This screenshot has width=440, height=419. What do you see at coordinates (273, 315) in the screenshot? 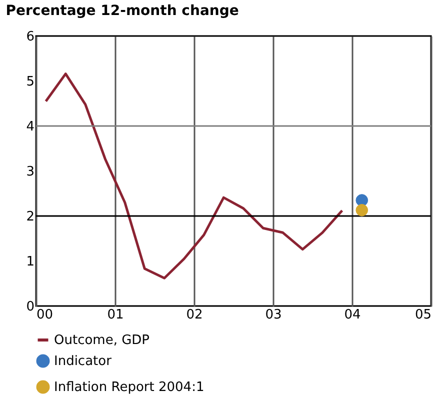
I see `x-tick-label: 03` at bounding box center [273, 315].